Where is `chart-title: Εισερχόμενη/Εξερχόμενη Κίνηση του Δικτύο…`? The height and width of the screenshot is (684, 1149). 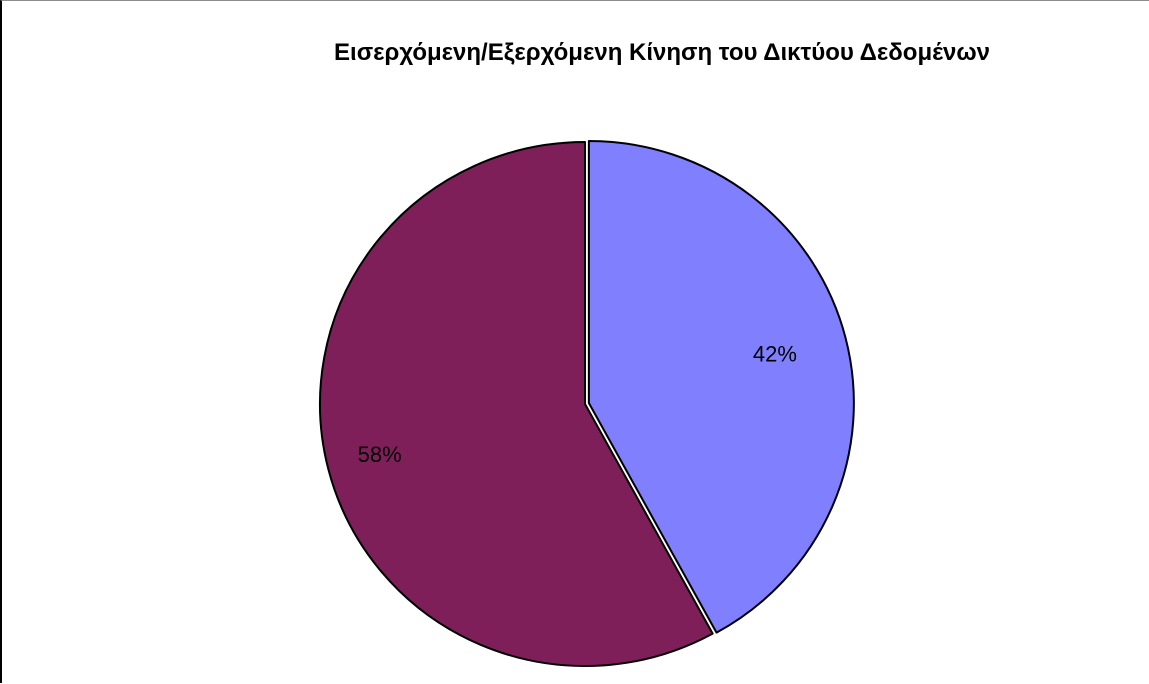
chart-title: Εισερχόμενη/Εξερχόμενη Κίνηση του Δικτύο… is located at coordinates (662, 52).